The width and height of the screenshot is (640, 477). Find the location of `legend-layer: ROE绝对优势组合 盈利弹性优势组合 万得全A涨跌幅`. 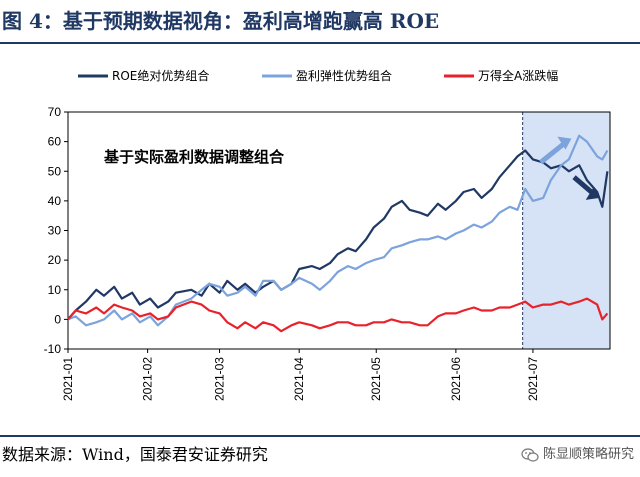

legend-layer: ROE绝对优势组合 盈利弹性优势组合 万得全A涨跌幅 is located at coordinates (318, 75).